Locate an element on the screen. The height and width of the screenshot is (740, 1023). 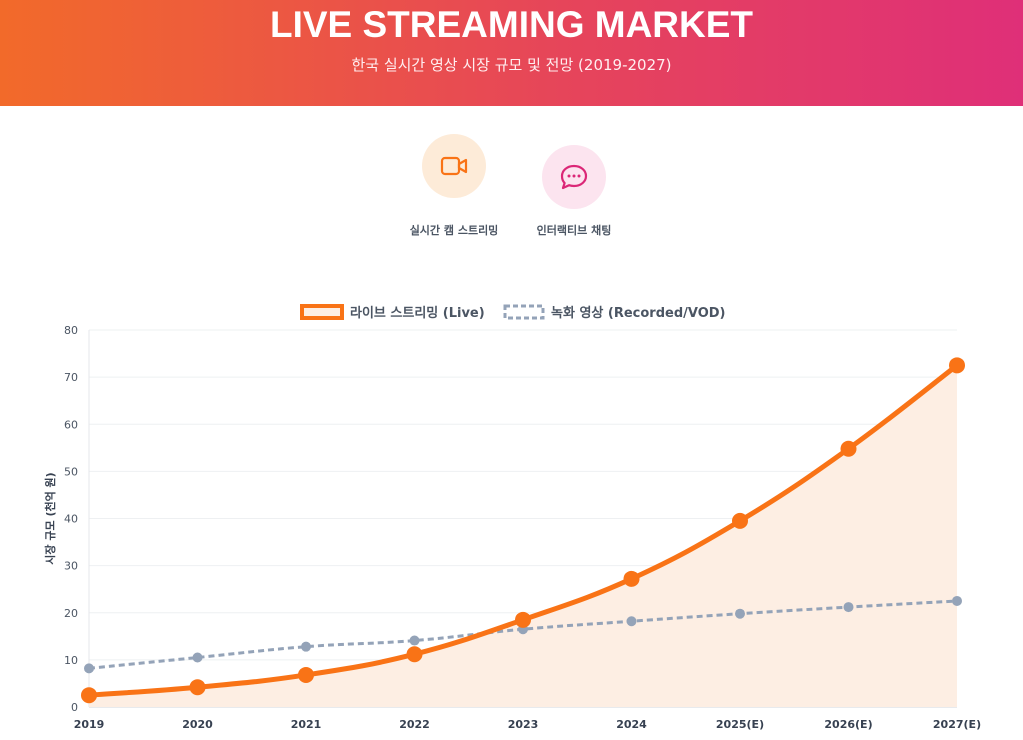
y-tick-label: 80 is located at coordinates (71, 330).